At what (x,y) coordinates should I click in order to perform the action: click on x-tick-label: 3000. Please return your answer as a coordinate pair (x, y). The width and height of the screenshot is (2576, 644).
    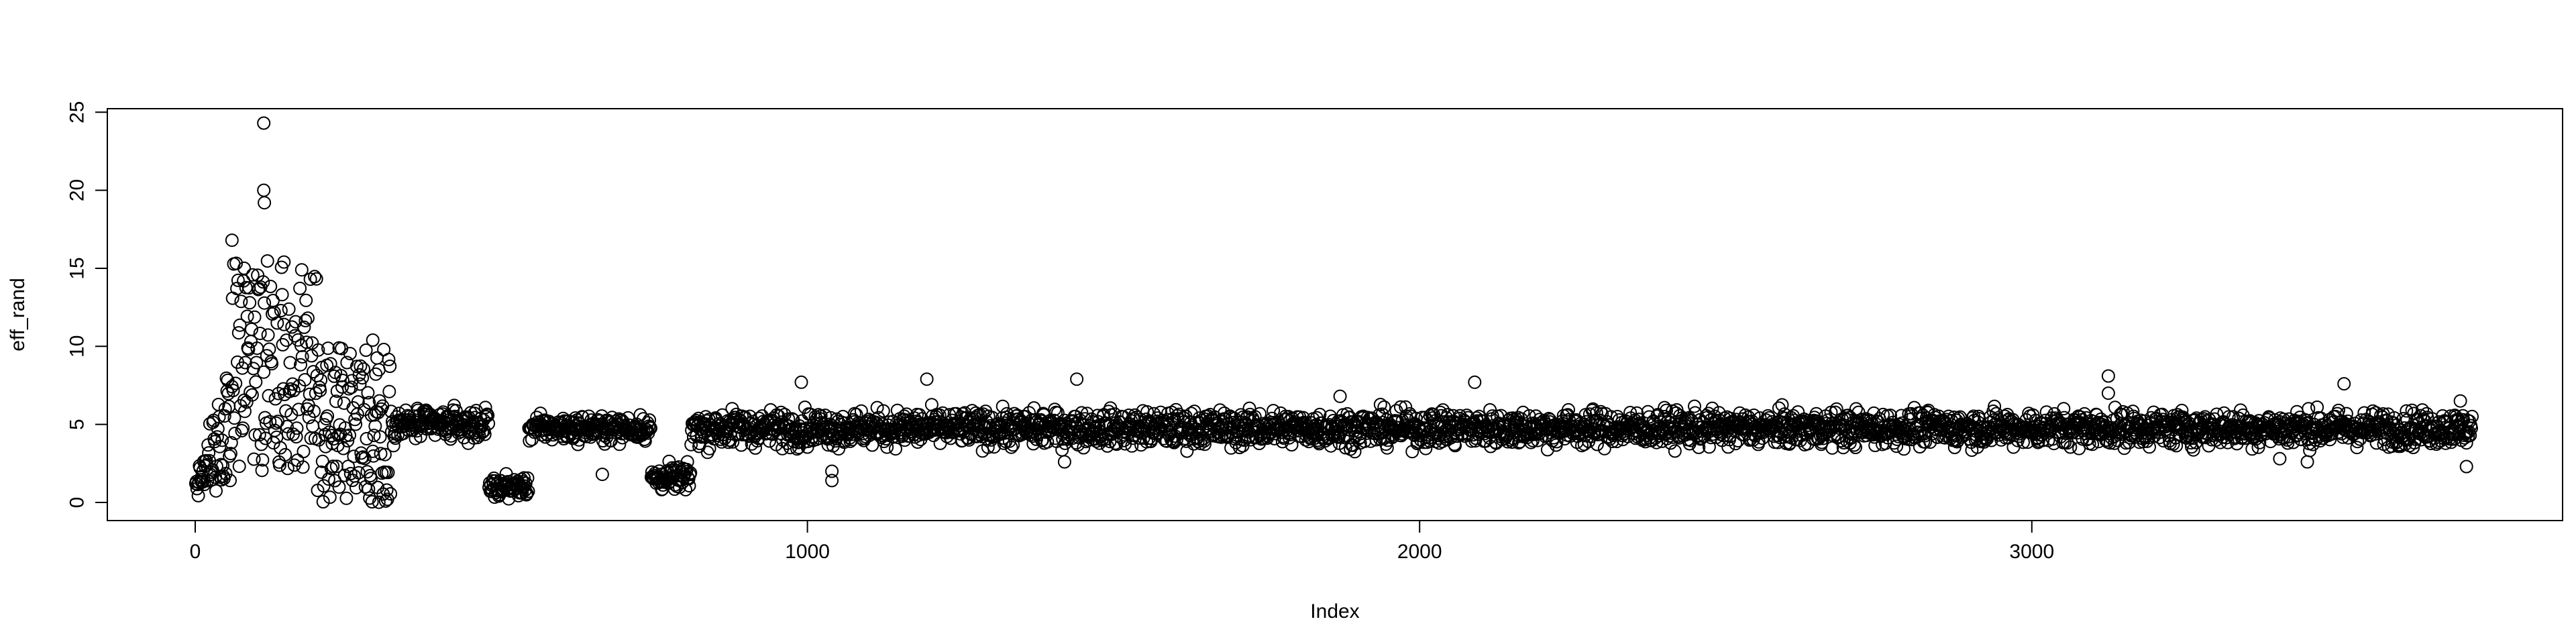
    Looking at the image, I should click on (2031, 552).